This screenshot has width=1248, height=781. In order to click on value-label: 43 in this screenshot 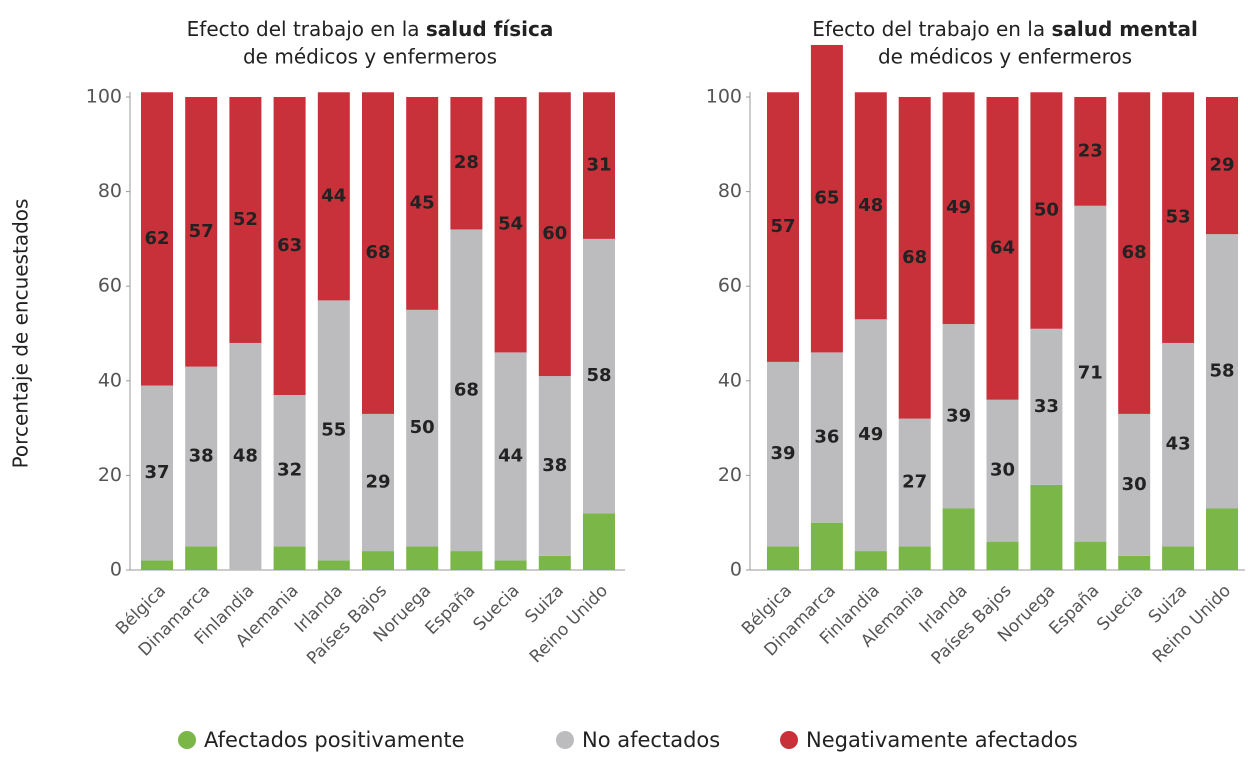, I will do `click(1178, 444)`.